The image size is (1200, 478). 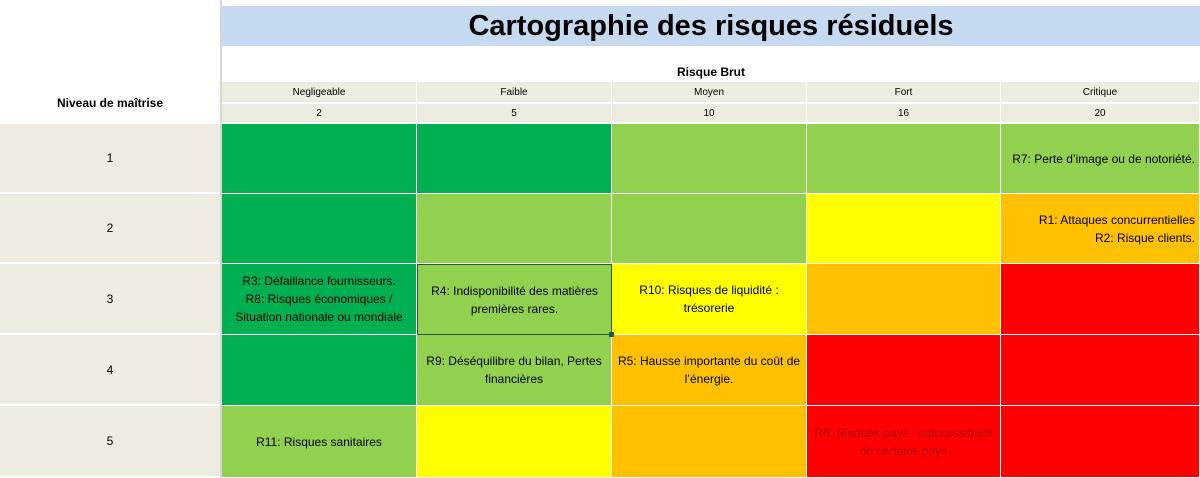 What do you see at coordinates (110, 370) in the screenshot?
I see `row-header: 4` at bounding box center [110, 370].